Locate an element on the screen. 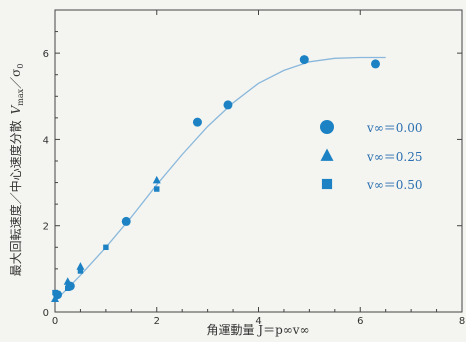  x-axis-title: 角運動量 J＝p∞v∞ is located at coordinates (257, 330).